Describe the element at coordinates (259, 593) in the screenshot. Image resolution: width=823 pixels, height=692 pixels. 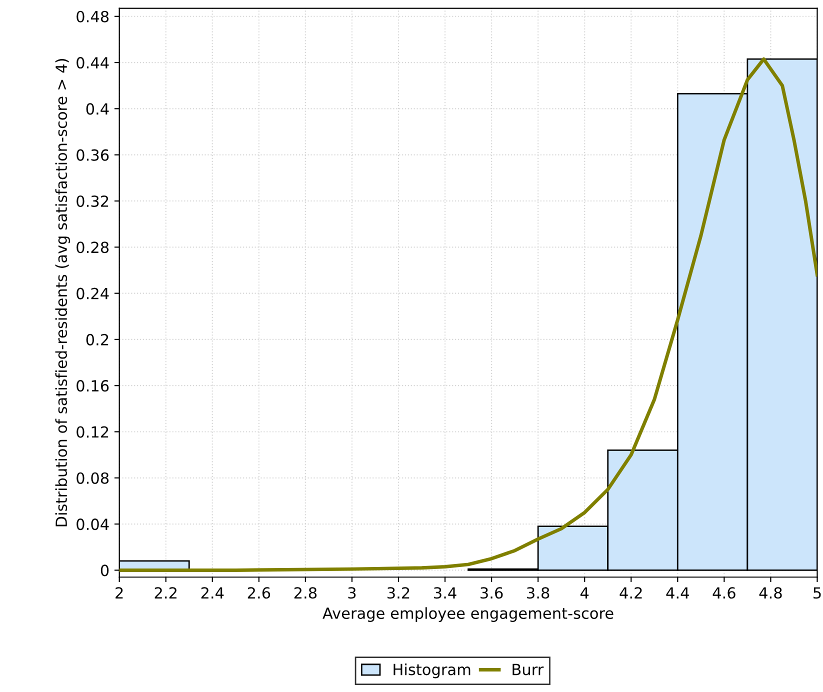
I see `x-tick-label: 2.6` at that location.